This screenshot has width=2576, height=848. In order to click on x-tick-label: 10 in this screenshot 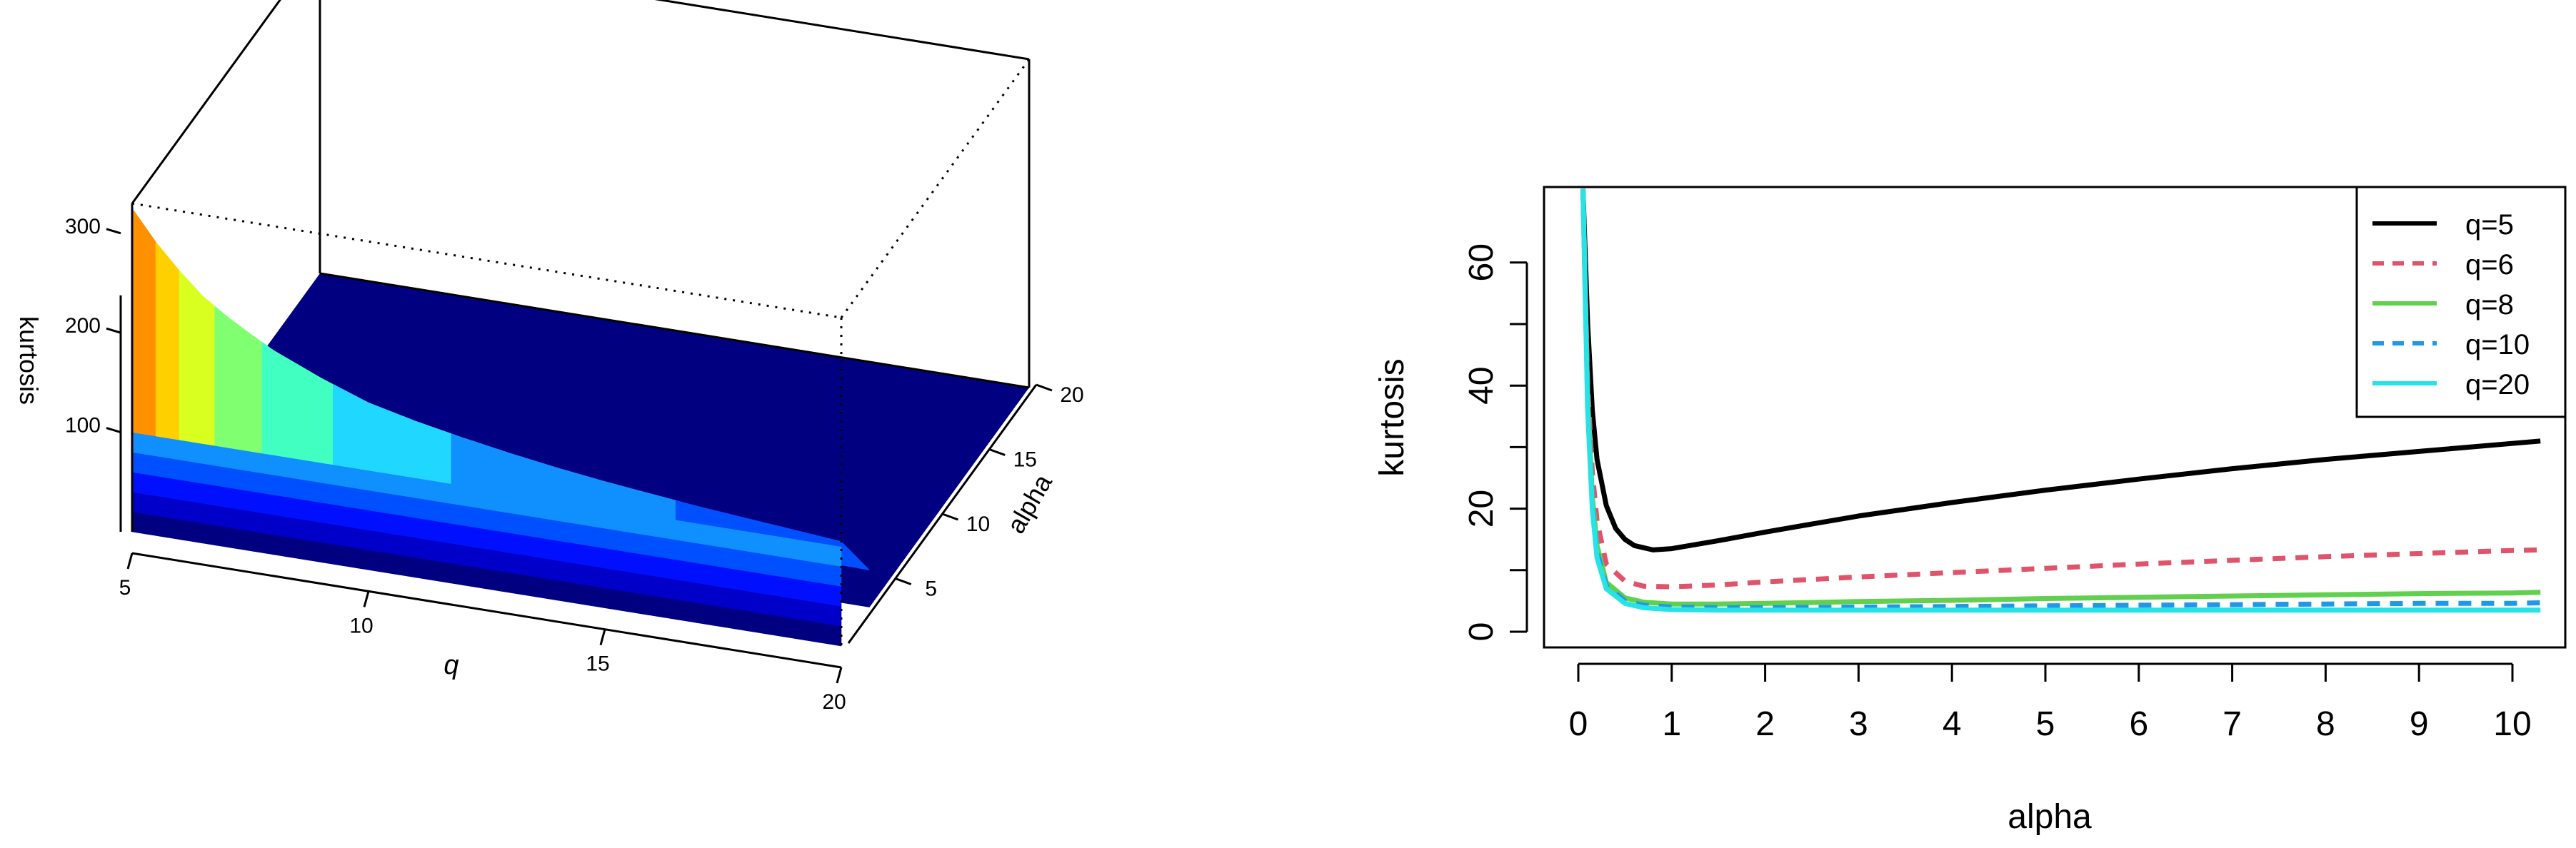, I will do `click(2512, 724)`.